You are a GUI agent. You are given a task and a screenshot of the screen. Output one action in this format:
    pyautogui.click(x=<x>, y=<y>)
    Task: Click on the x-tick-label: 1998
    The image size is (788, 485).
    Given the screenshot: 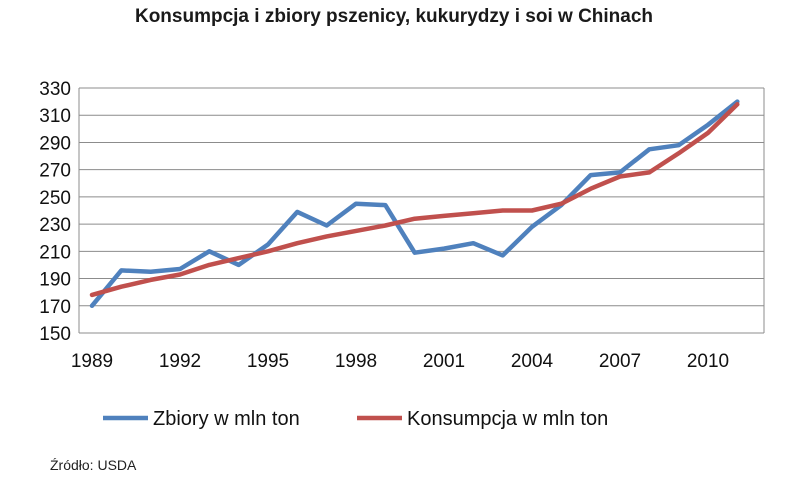 What is the action you would take?
    pyautogui.click(x=356, y=361)
    